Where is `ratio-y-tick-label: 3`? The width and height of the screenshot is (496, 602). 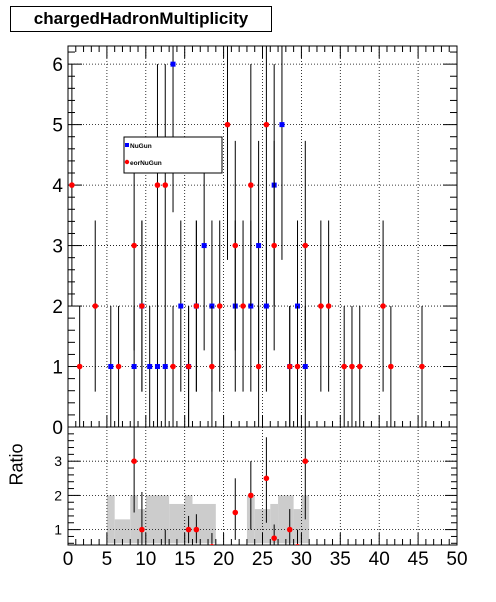 ratio-y-tick-label: 3 is located at coordinates (58, 461).